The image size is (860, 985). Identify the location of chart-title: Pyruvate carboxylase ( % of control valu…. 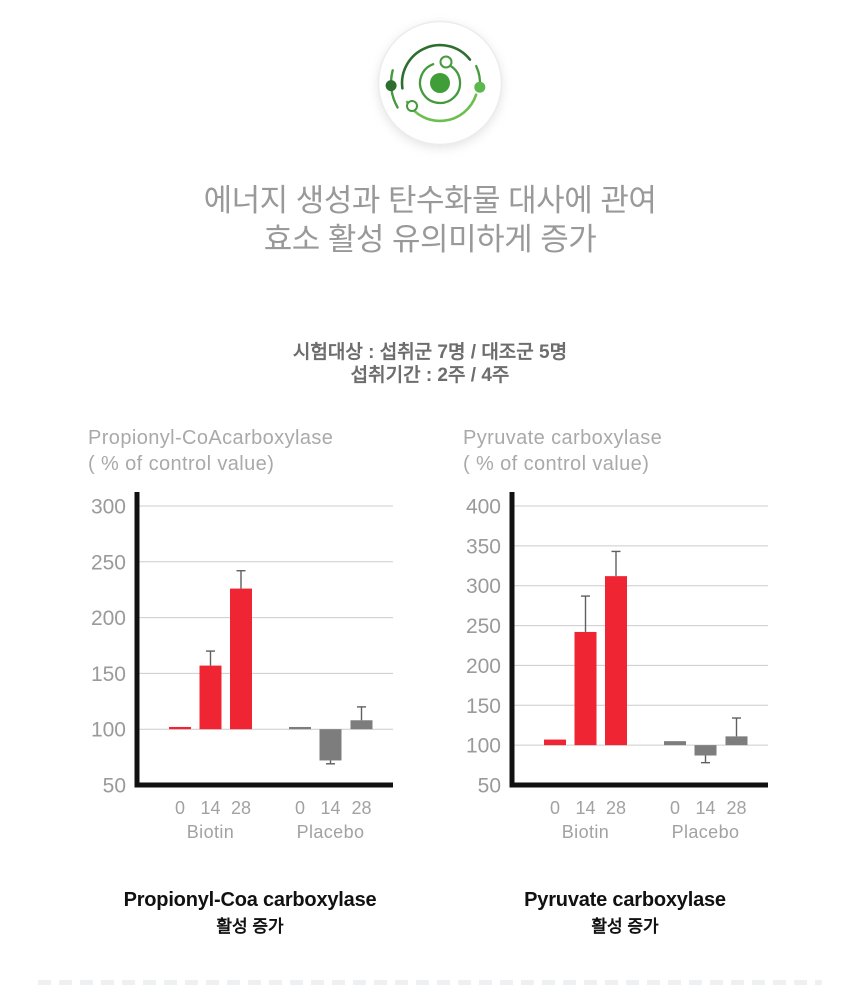
(562, 451).